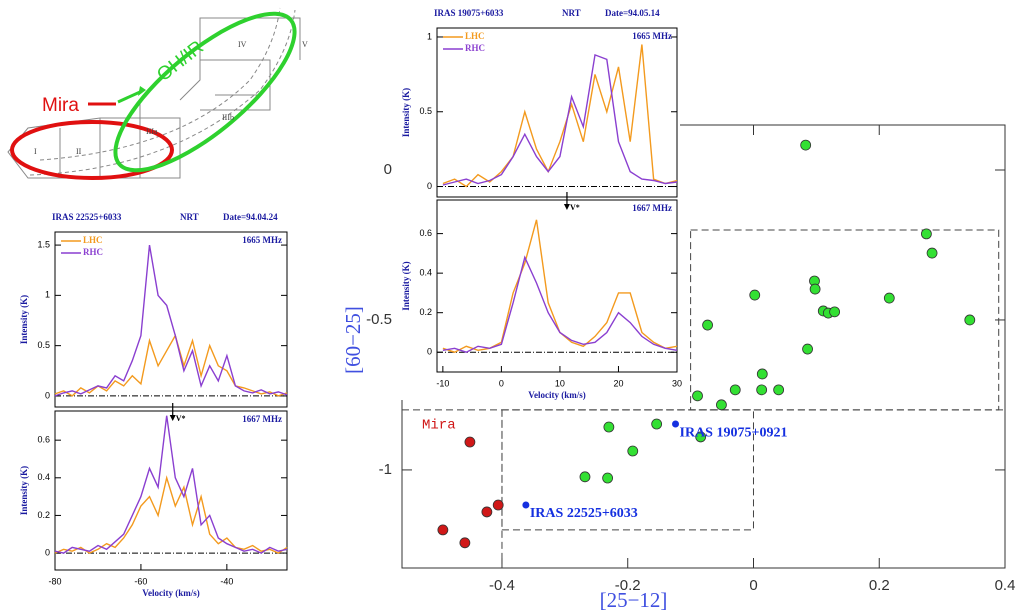 The height and width of the screenshot is (614, 1018). Describe the element at coordinates (628, 585) in the screenshot. I see `x-tick-label: -0.2` at that location.